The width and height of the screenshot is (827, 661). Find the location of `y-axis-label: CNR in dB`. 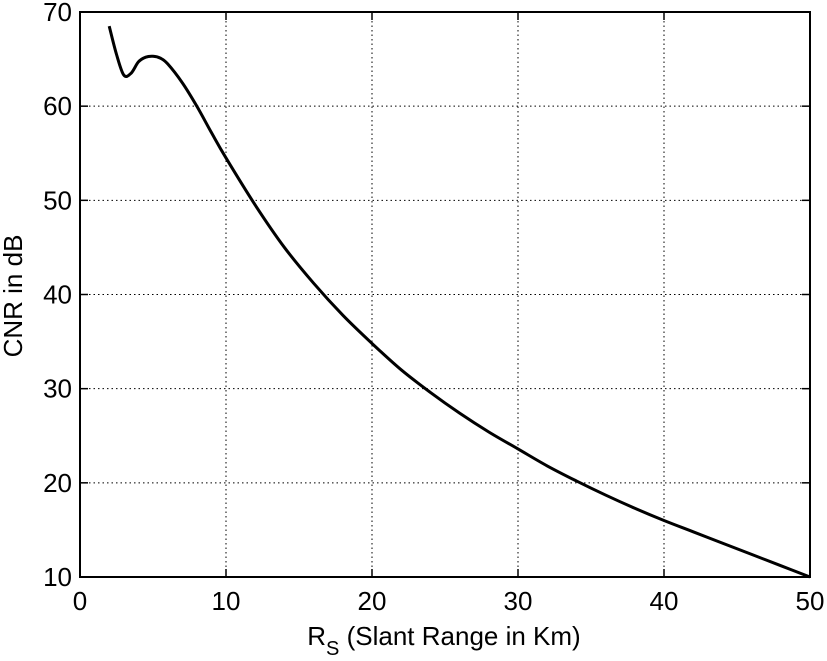

y-axis-label: CNR in dB is located at coordinates (14, 296).